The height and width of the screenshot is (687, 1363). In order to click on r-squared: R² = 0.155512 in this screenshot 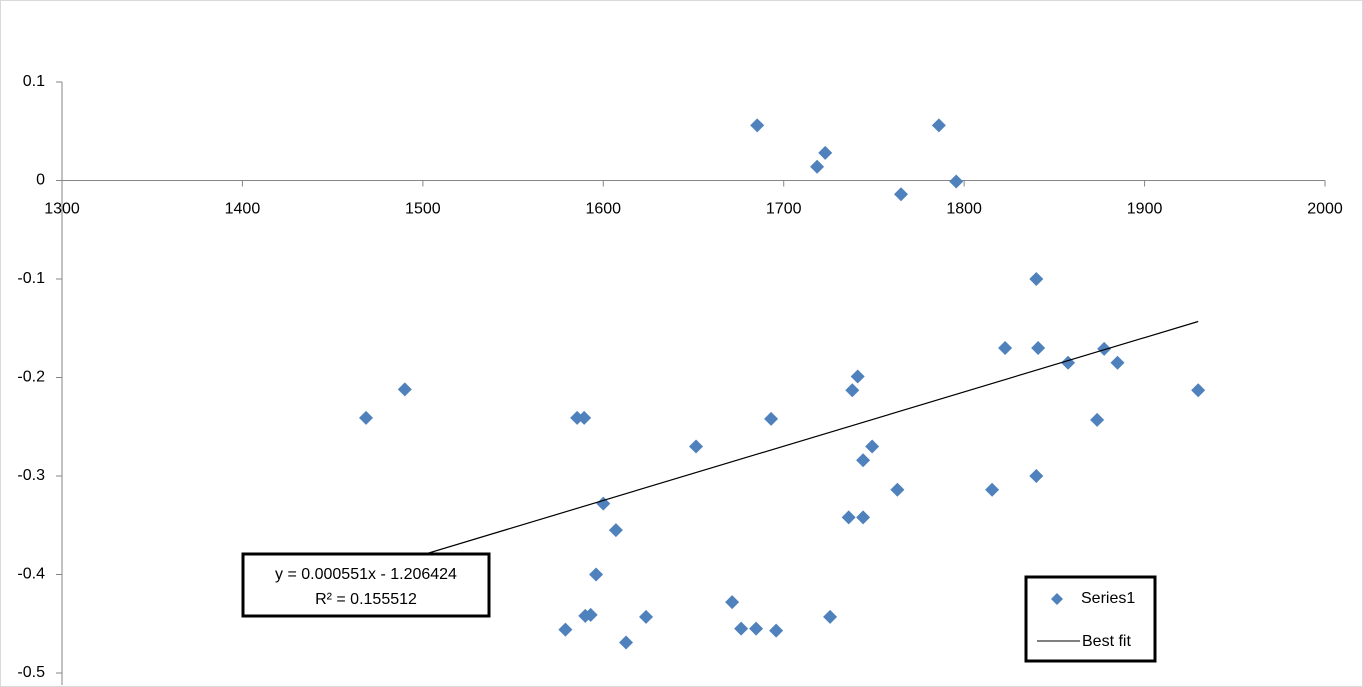, I will do `click(366, 599)`.